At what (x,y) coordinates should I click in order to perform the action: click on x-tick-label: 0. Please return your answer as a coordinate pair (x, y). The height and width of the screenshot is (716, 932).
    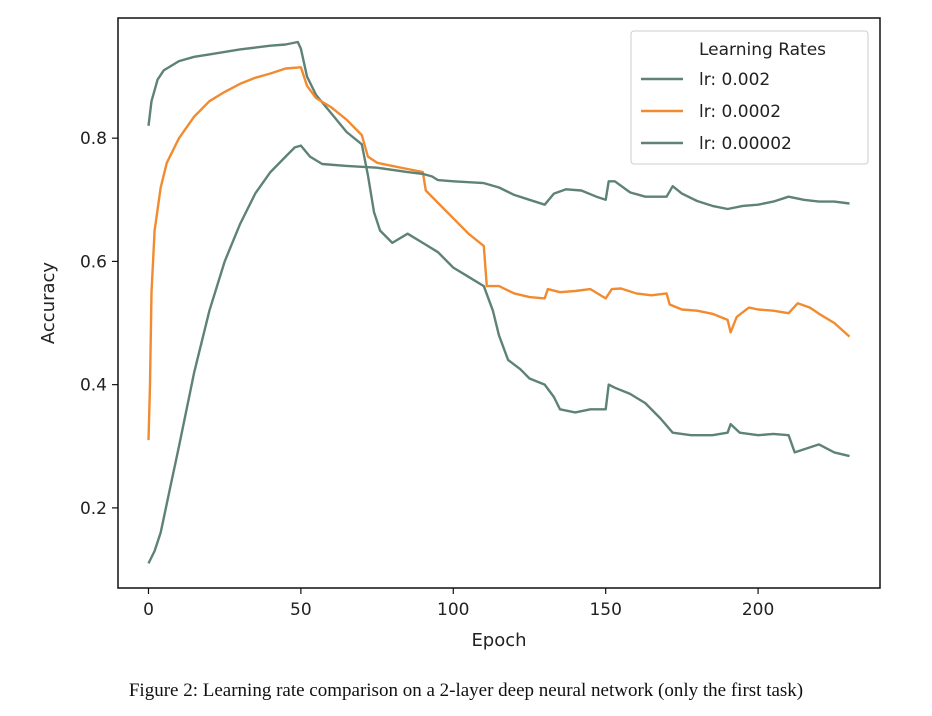
    Looking at the image, I should click on (148, 610).